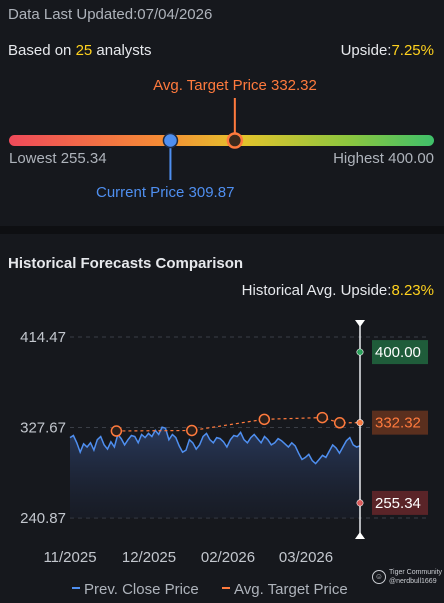 The image size is (444, 603). I want to click on x-tick-label: 03/2026, so click(306, 557).